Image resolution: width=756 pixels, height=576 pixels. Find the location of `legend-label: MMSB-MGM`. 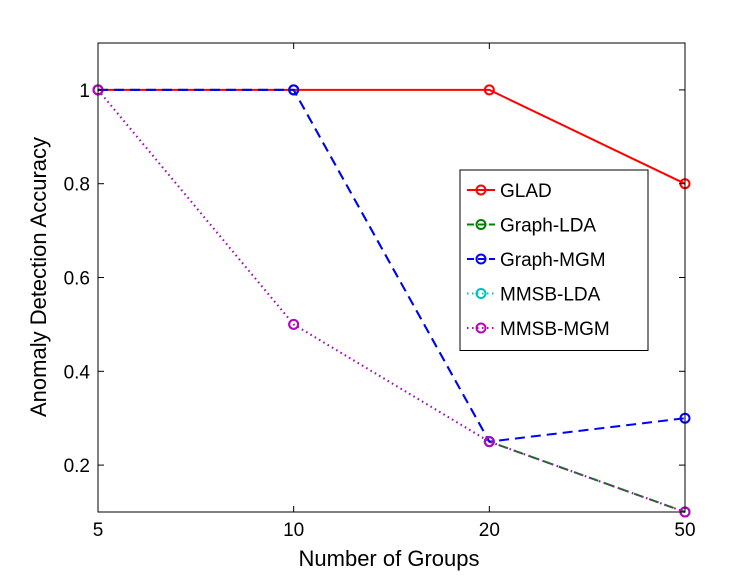

legend-label: MMSB-MGM is located at coordinates (555, 329).